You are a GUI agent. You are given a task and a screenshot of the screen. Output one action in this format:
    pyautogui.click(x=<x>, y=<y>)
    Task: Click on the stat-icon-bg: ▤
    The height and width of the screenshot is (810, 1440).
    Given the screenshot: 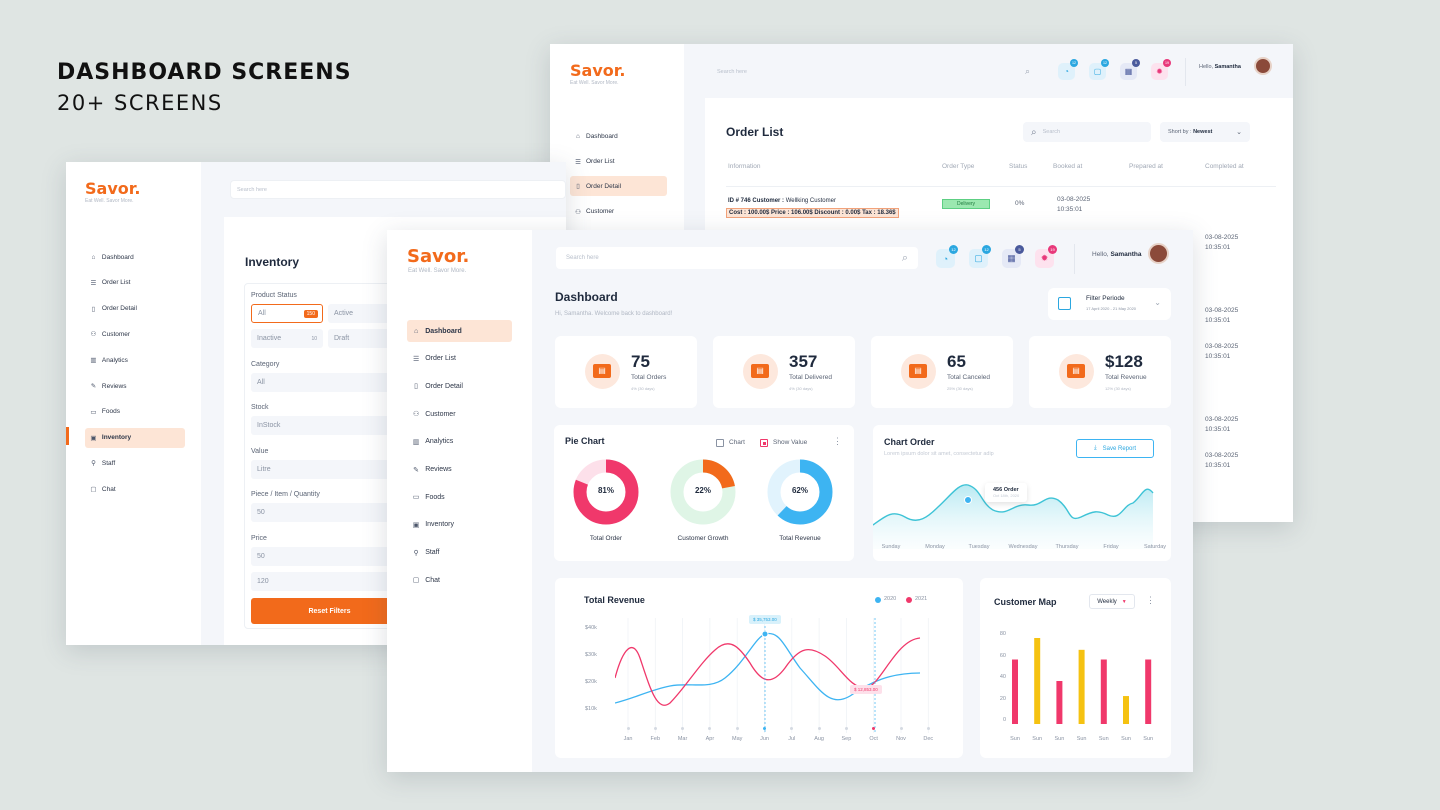 What is the action you would take?
    pyautogui.click(x=760, y=371)
    